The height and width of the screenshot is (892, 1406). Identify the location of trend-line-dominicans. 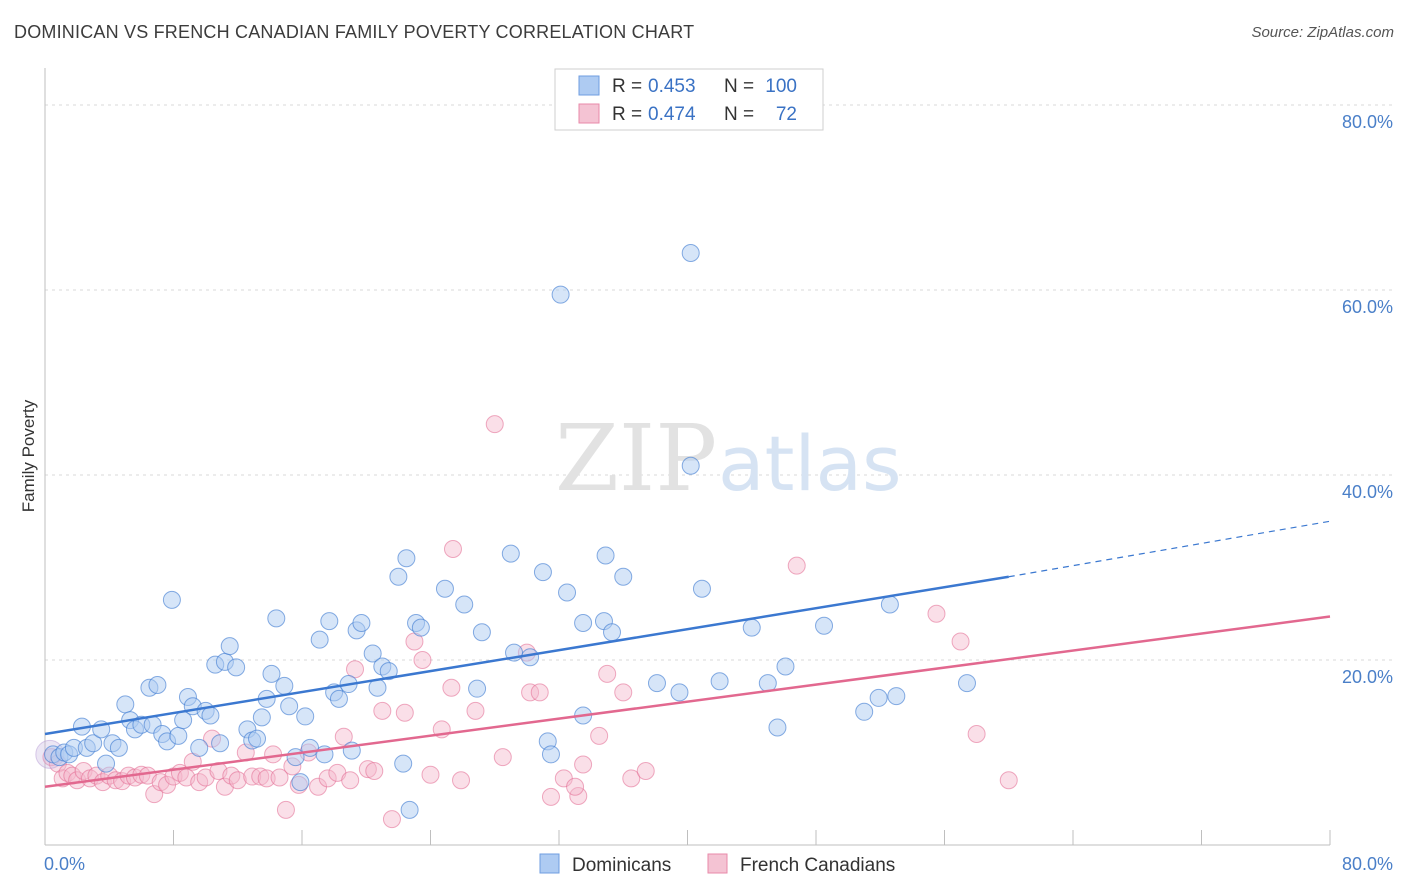
(526, 655).